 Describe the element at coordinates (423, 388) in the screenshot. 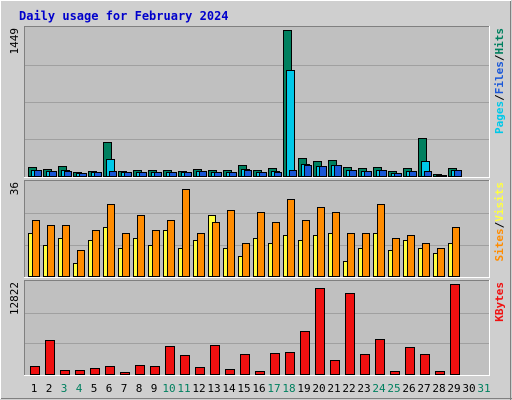

I see `day-label: 27` at that location.